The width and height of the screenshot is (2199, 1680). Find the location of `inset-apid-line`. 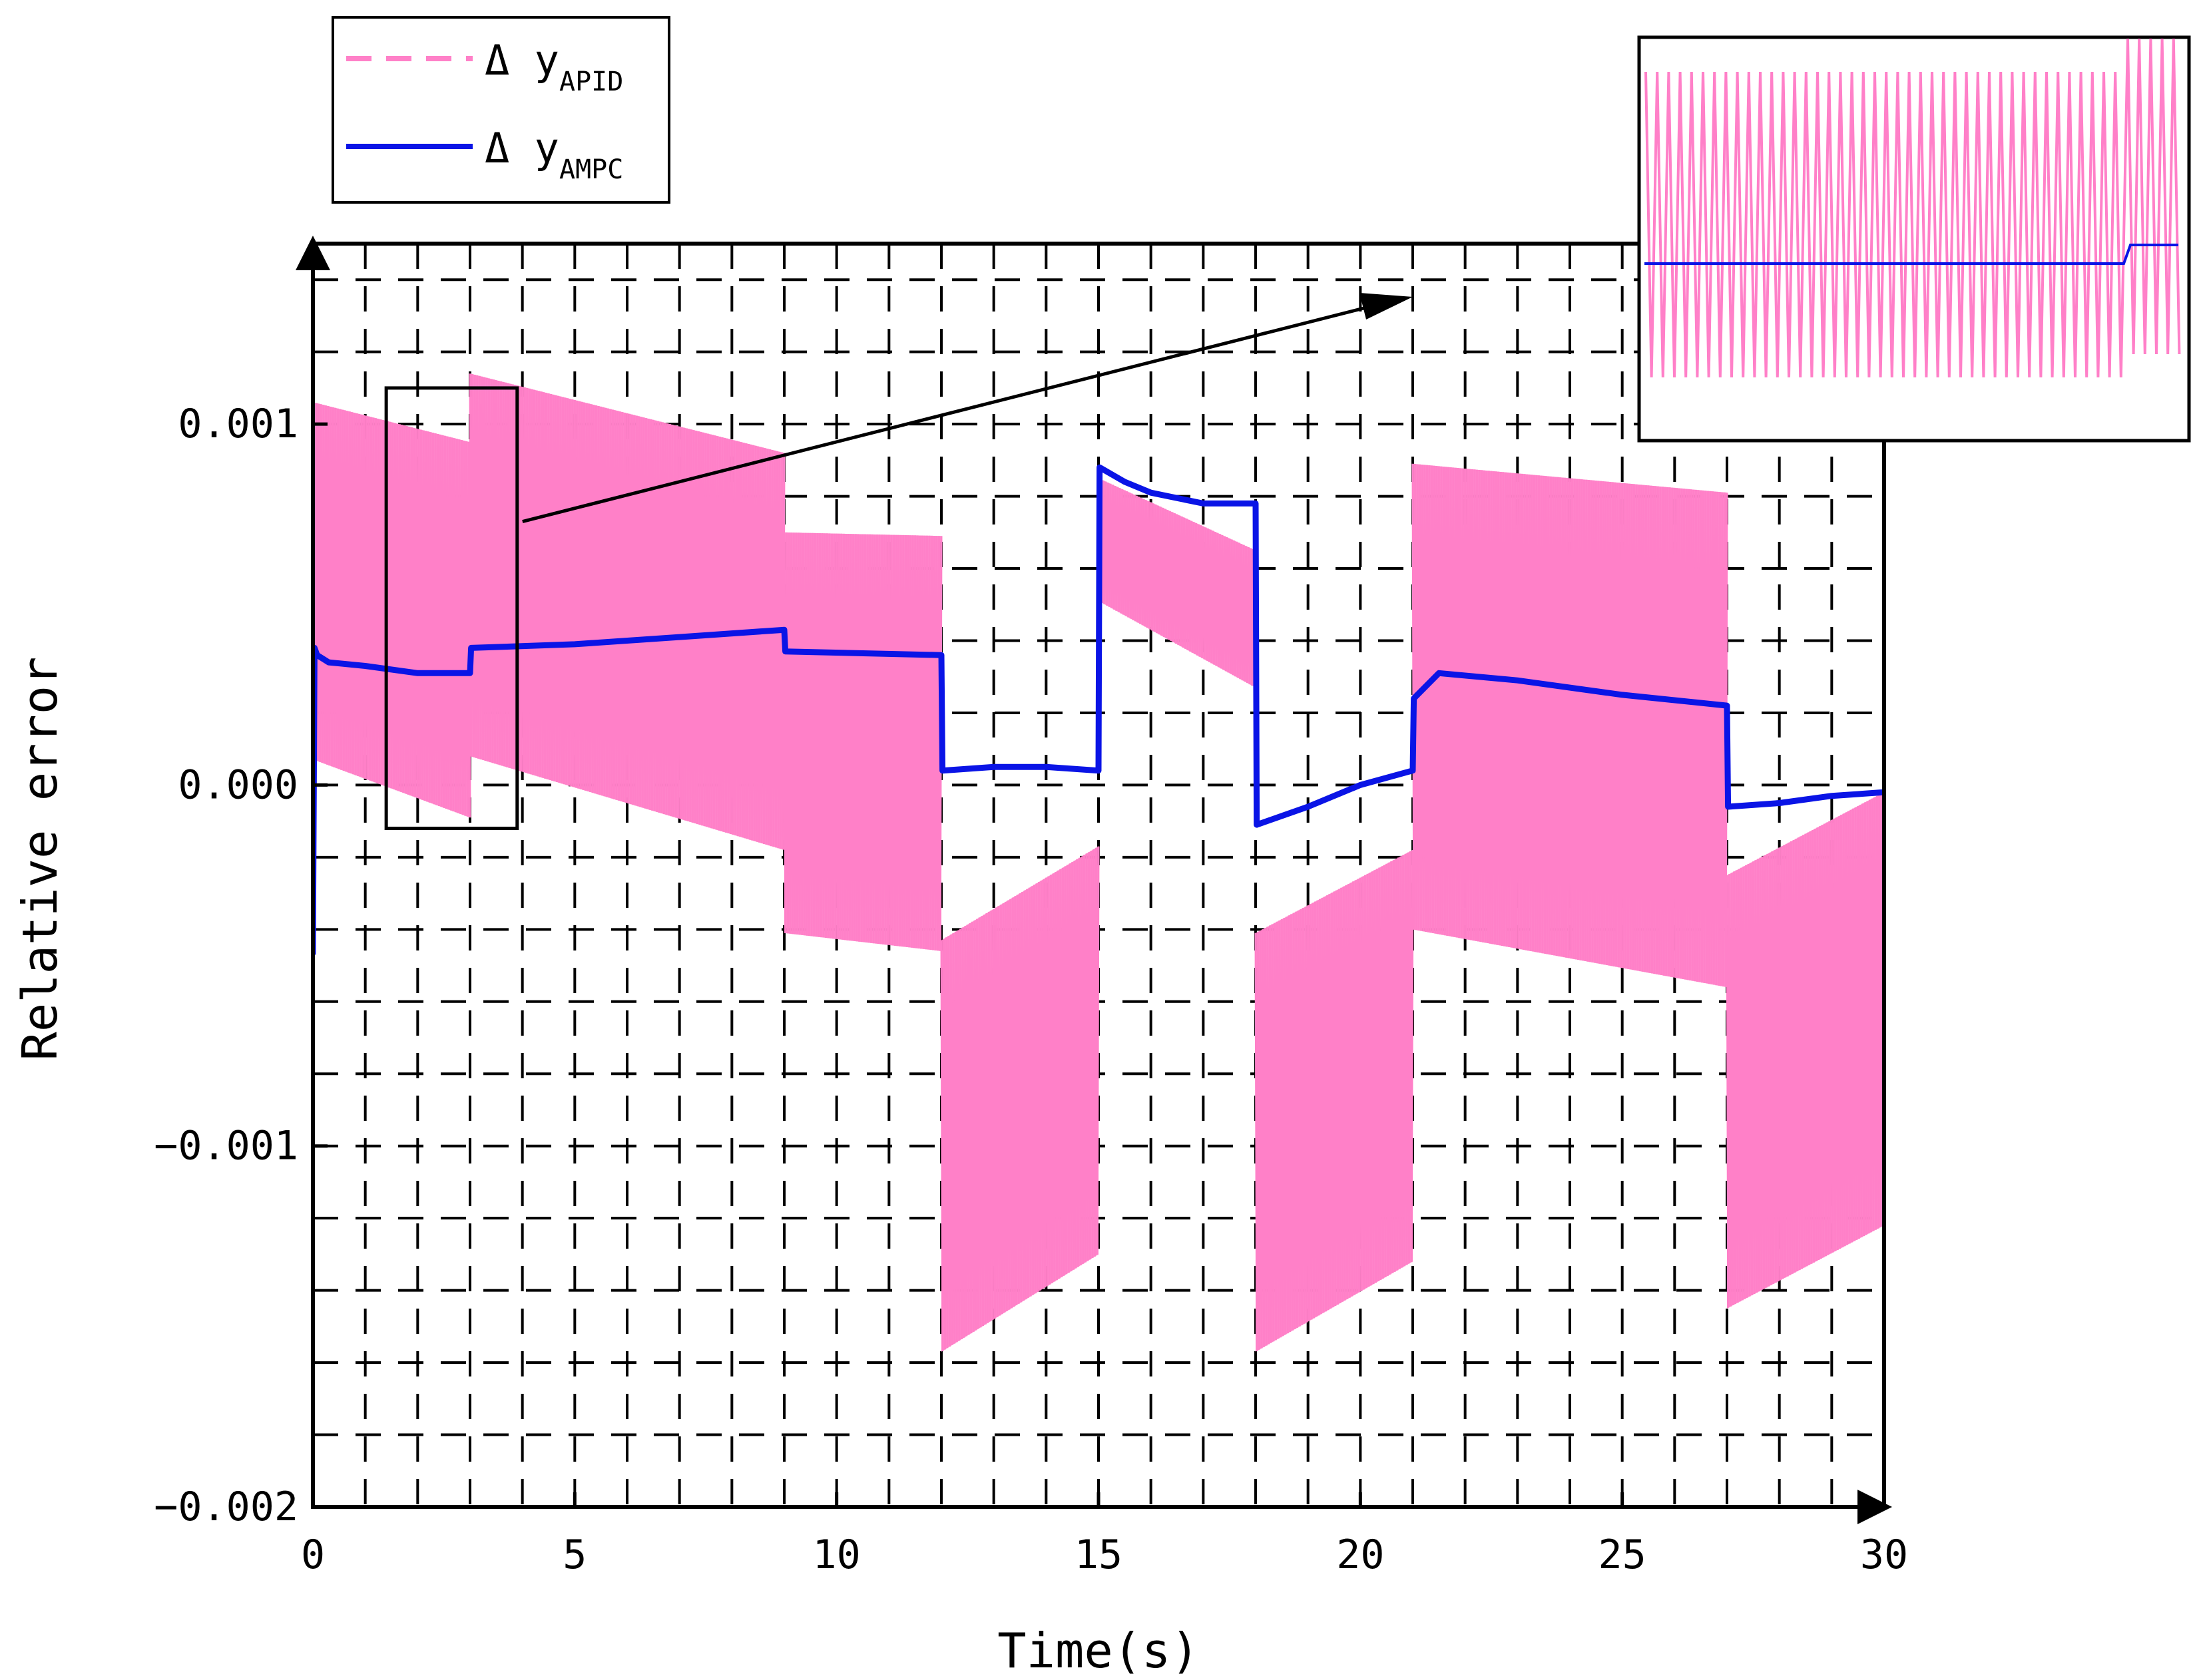

inset-apid-line is located at coordinates (1912, 208).